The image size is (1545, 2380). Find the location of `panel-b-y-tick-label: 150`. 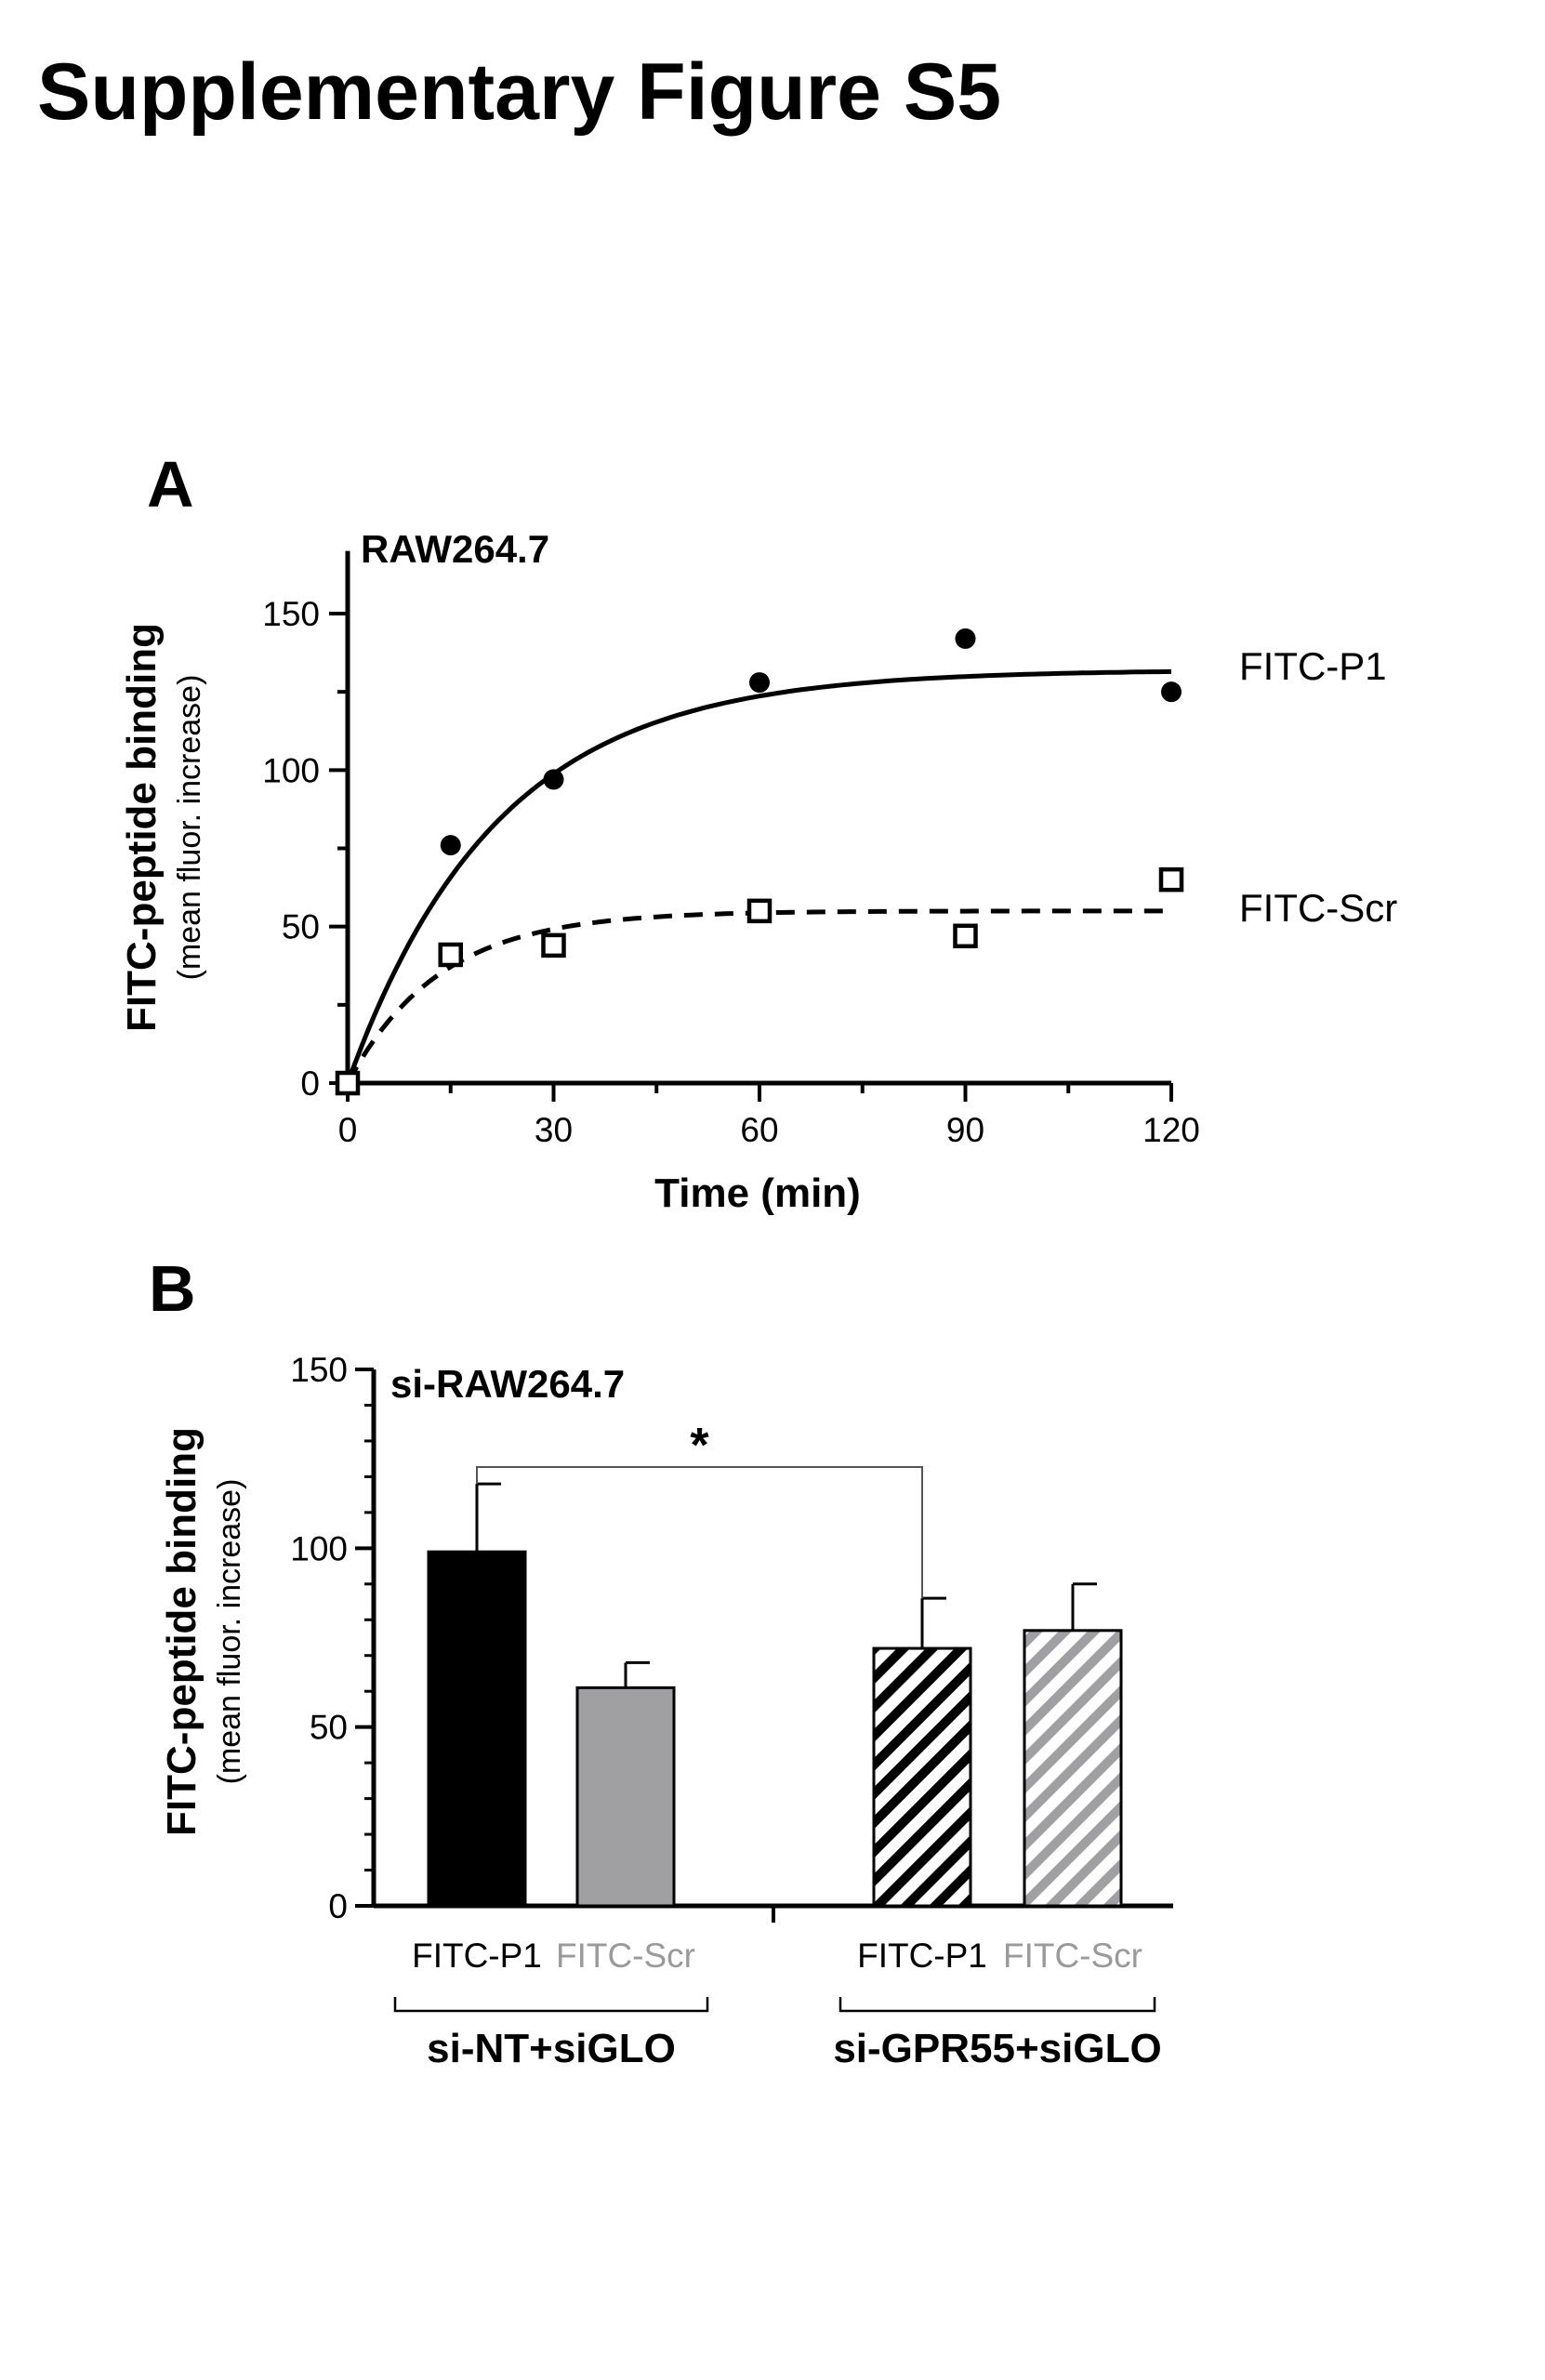

panel-b-y-tick-label: 150 is located at coordinates (319, 1370).